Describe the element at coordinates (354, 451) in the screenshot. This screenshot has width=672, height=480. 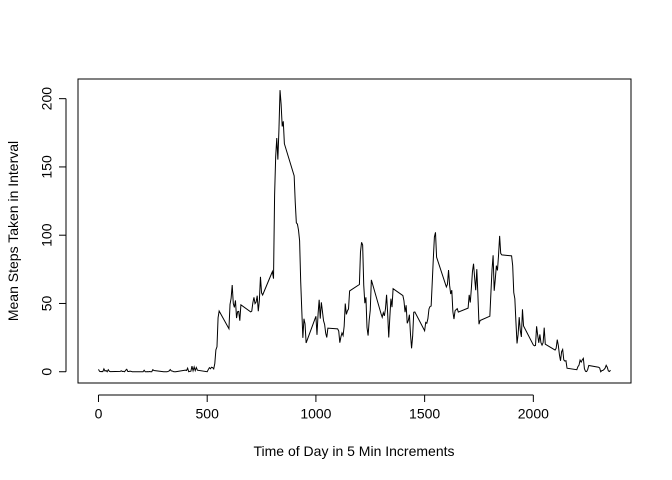
I see `x-axis-title: Time of Day in 5 Min Increments` at that location.